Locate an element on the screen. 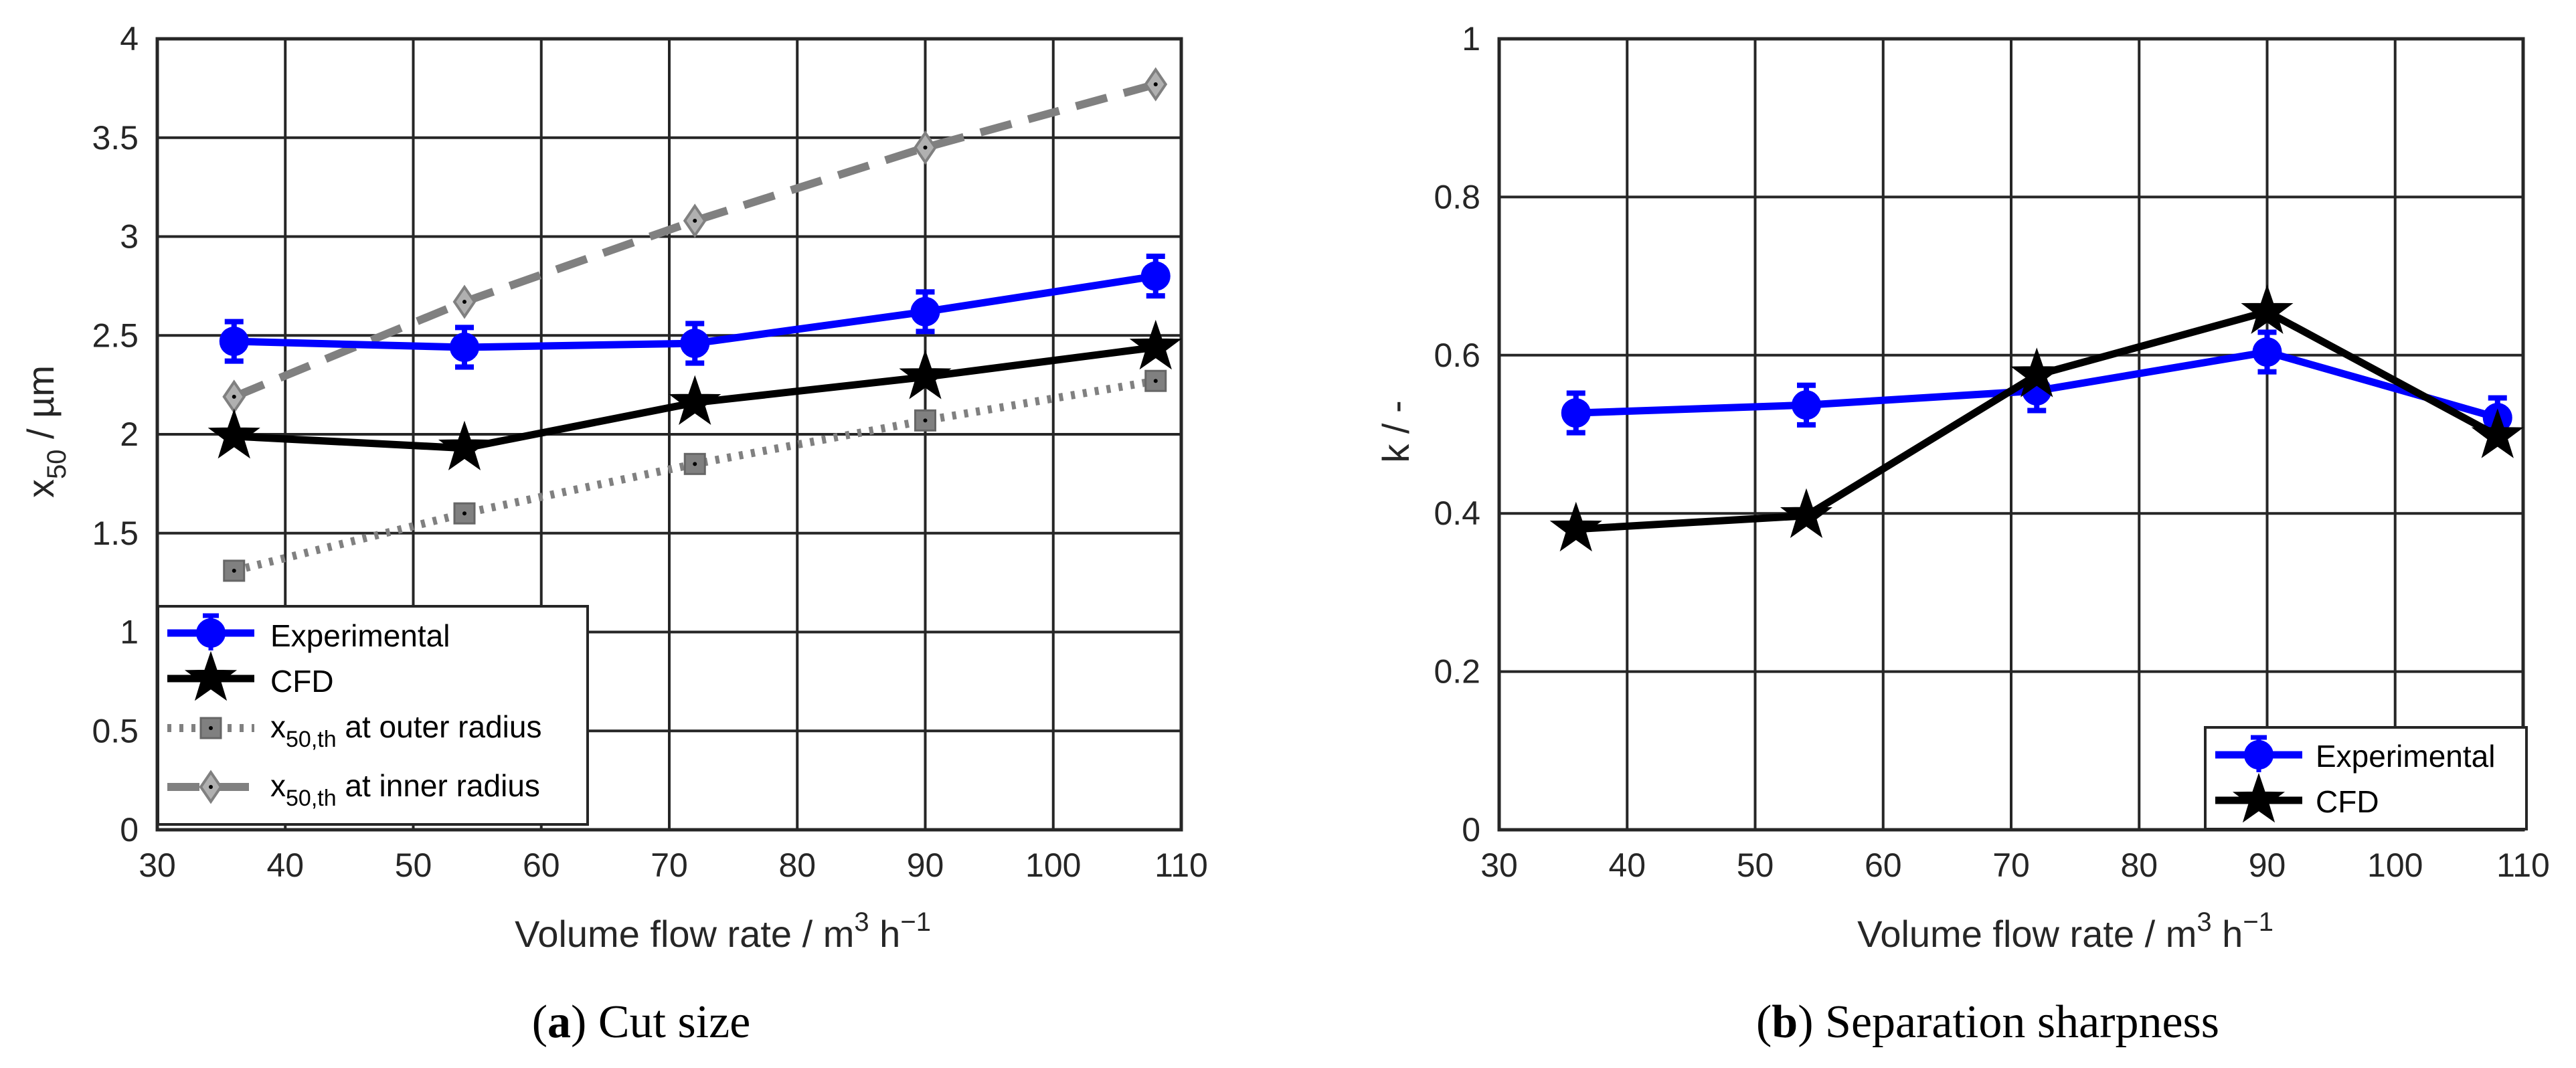  panel-a-legend-label-experimental: Experimental is located at coordinates (360, 636).